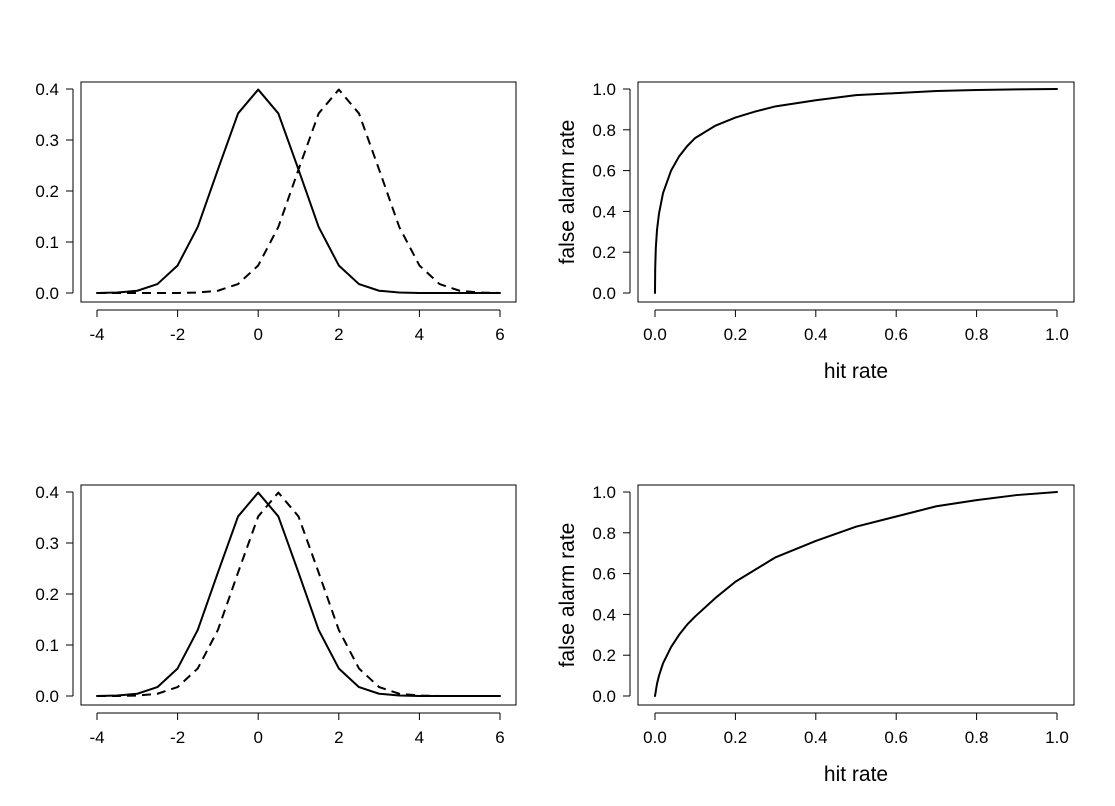 The height and width of the screenshot is (806, 1115). I want to click on panel-1: -4 -2 0 2 4 6 0.0 0.1 0.2 0.3 0.4, so click(276, 212).